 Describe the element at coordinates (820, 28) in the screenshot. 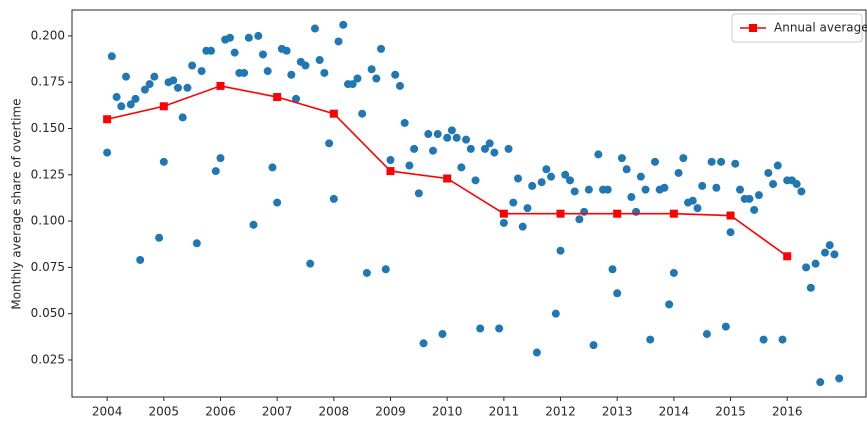

I see `legend-label: Annual average` at that location.